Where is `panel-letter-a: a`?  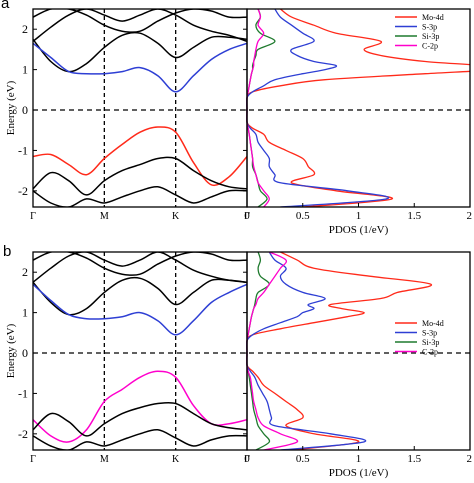 panel-letter-a: a is located at coordinates (5, 6).